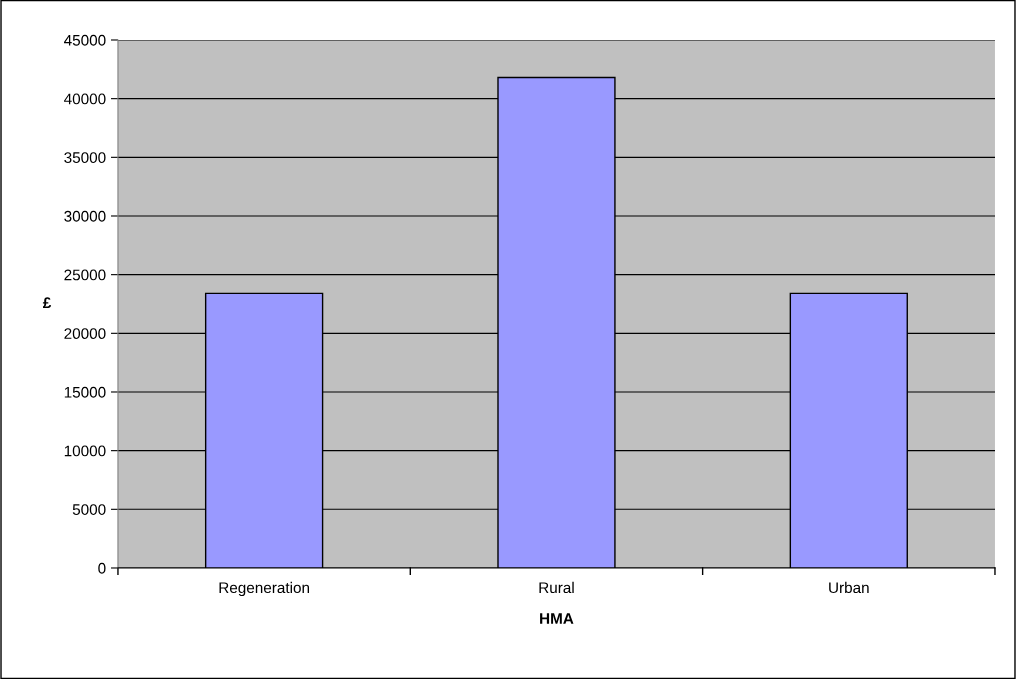 The width and height of the screenshot is (1016, 679). I want to click on y-tick-label: 15000, so click(85, 392).